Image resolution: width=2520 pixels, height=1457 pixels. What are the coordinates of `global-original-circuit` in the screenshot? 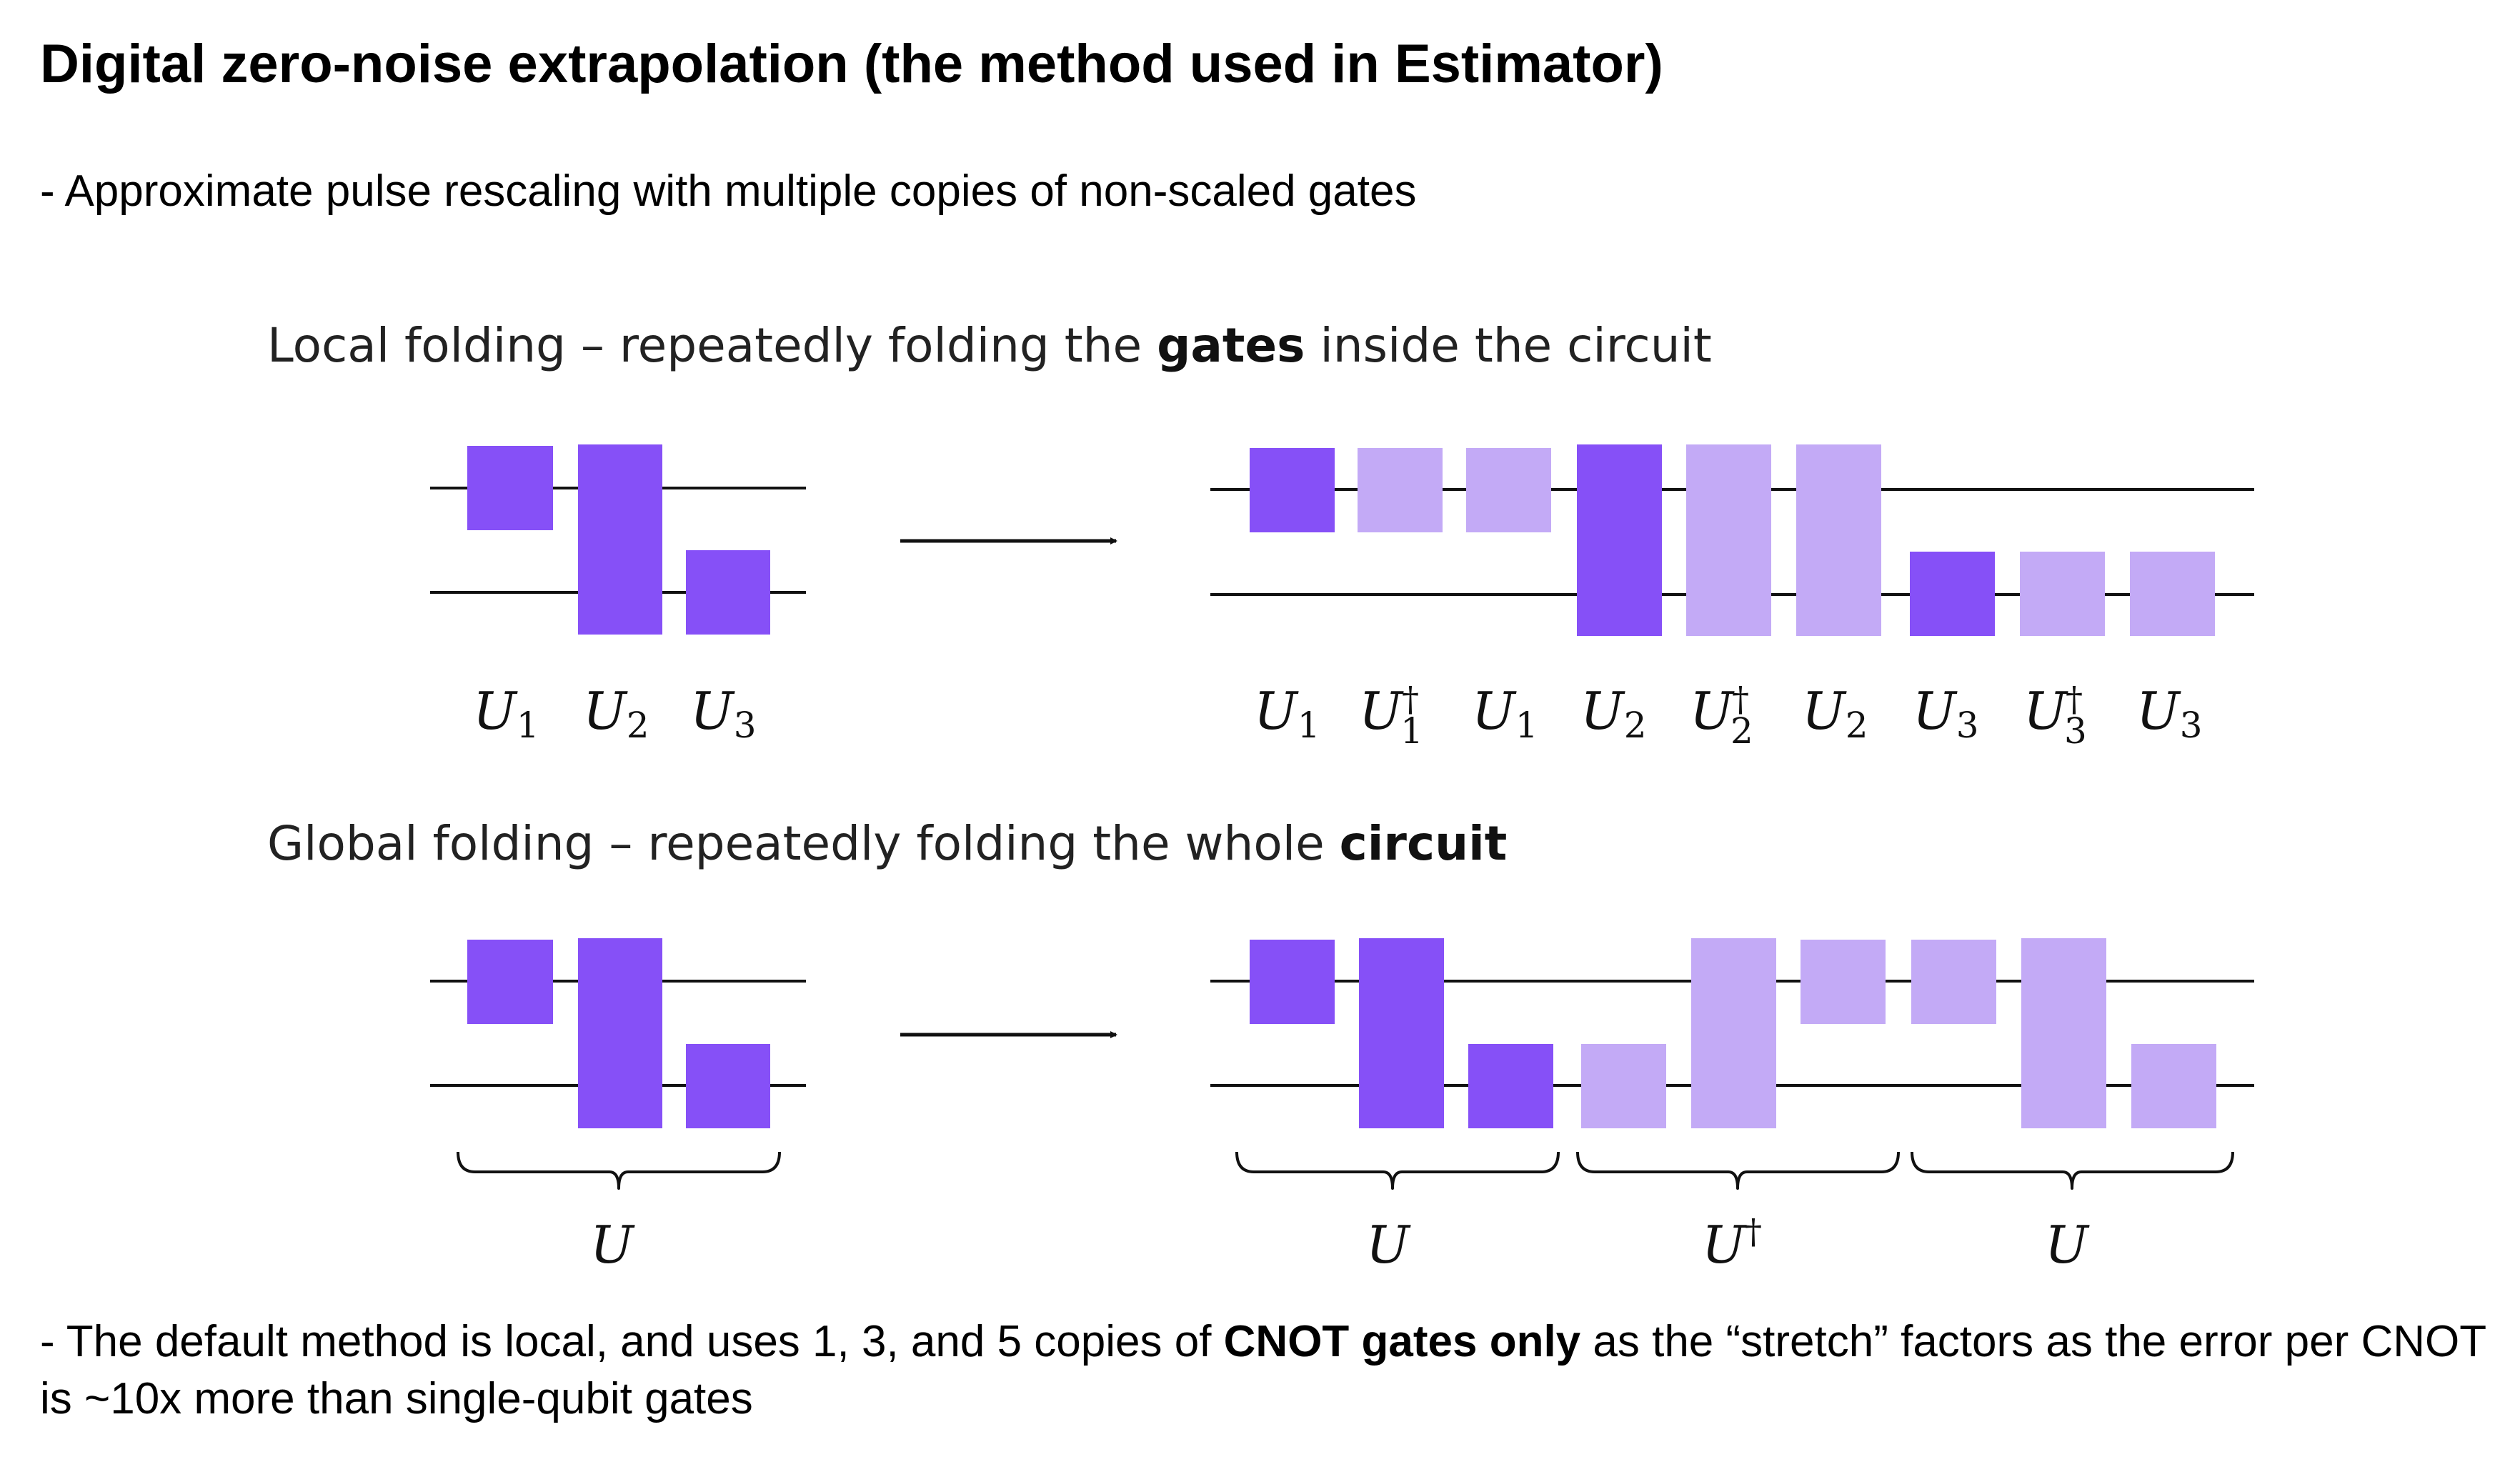 It's located at (618, 1033).